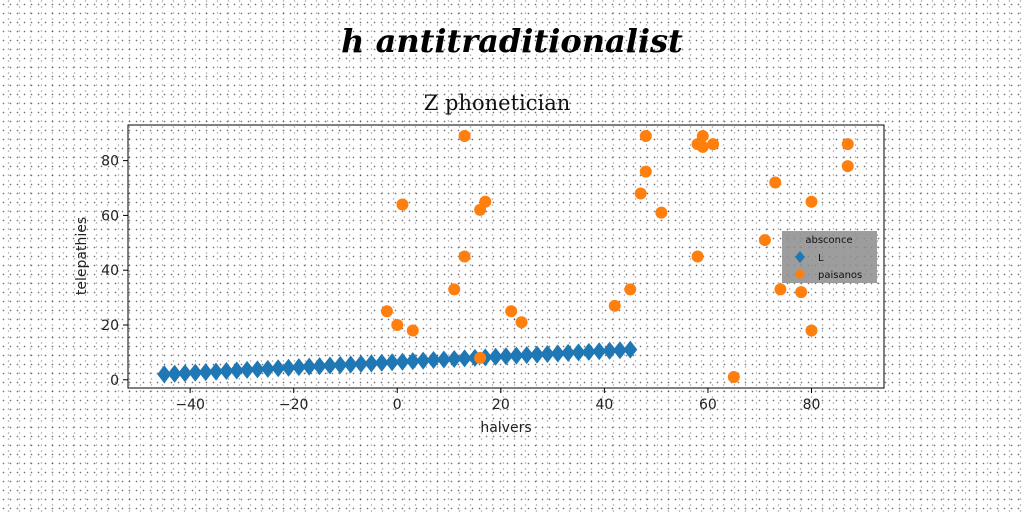 The height and width of the screenshot is (512, 1024). Describe the element at coordinates (397, 405) in the screenshot. I see `x-tick-label: 0` at that location.